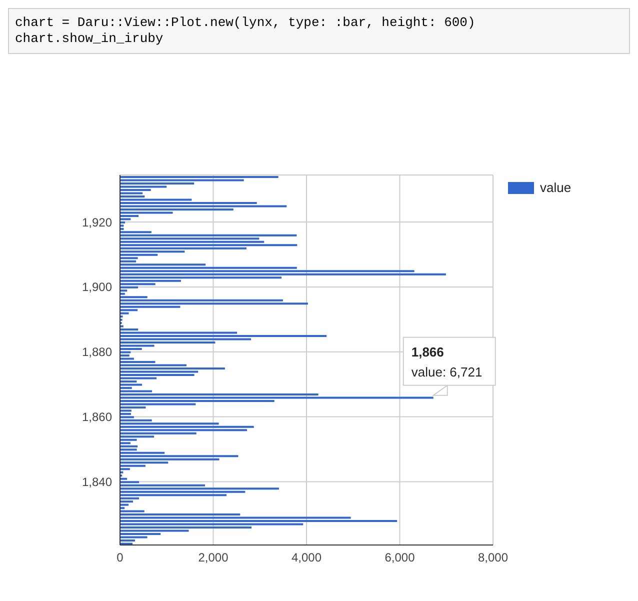 The width and height of the screenshot is (638, 601). I want to click on y-tick-label: 1,840, so click(97, 481).